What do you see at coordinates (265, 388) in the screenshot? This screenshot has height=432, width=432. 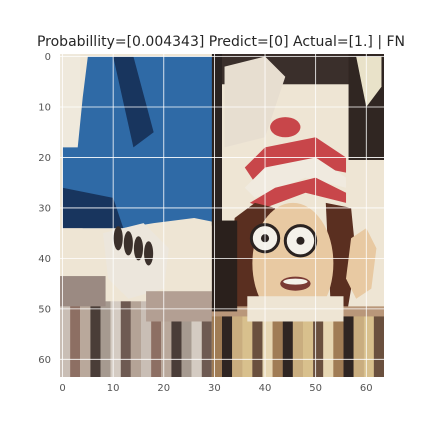 I see `x-tick-label: 40` at bounding box center [265, 388].